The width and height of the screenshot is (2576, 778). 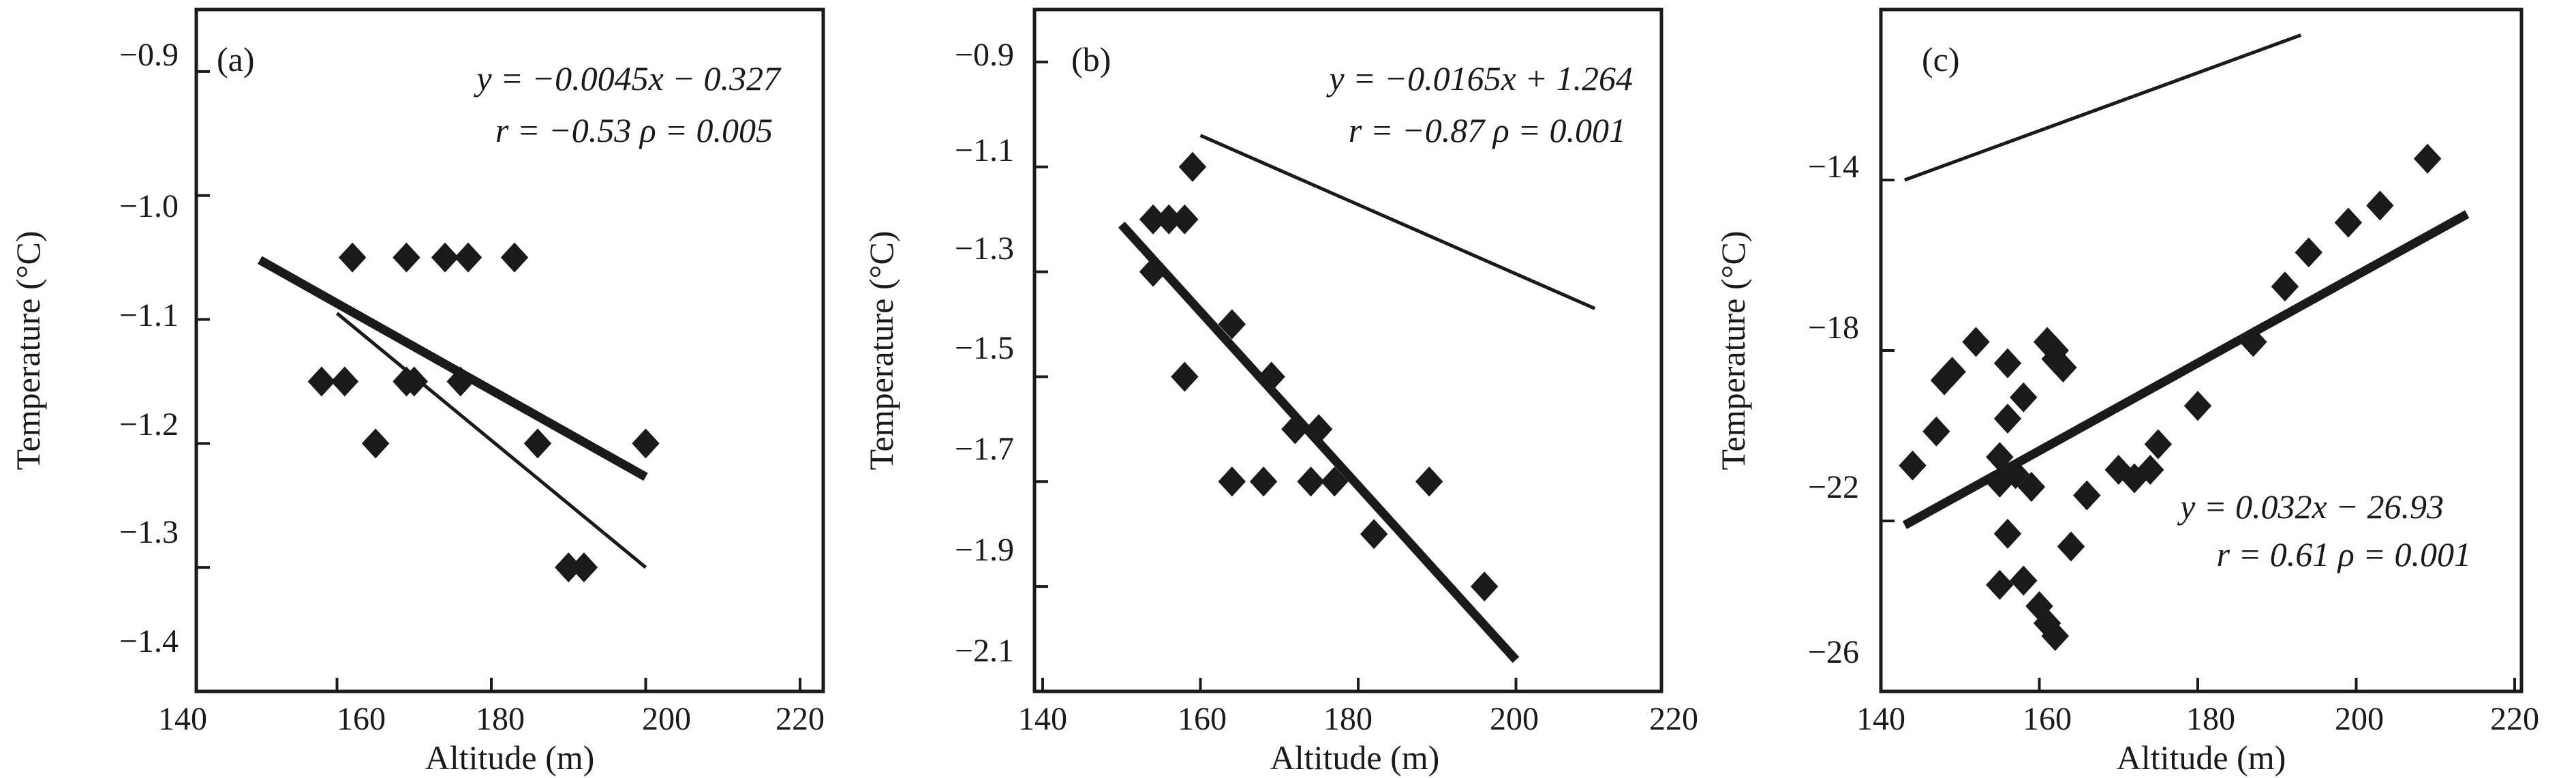 I want to click on regression-equation: y = −0.0165x + 1.264, so click(x=1479, y=78).